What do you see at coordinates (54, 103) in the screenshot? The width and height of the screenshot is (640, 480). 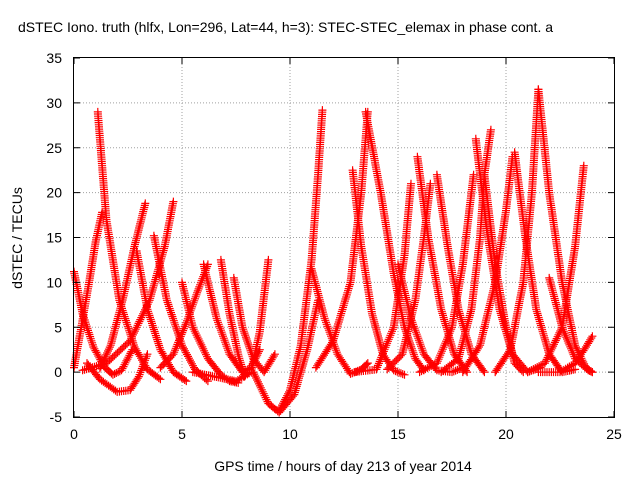 I see `y-tick-label: 30` at bounding box center [54, 103].